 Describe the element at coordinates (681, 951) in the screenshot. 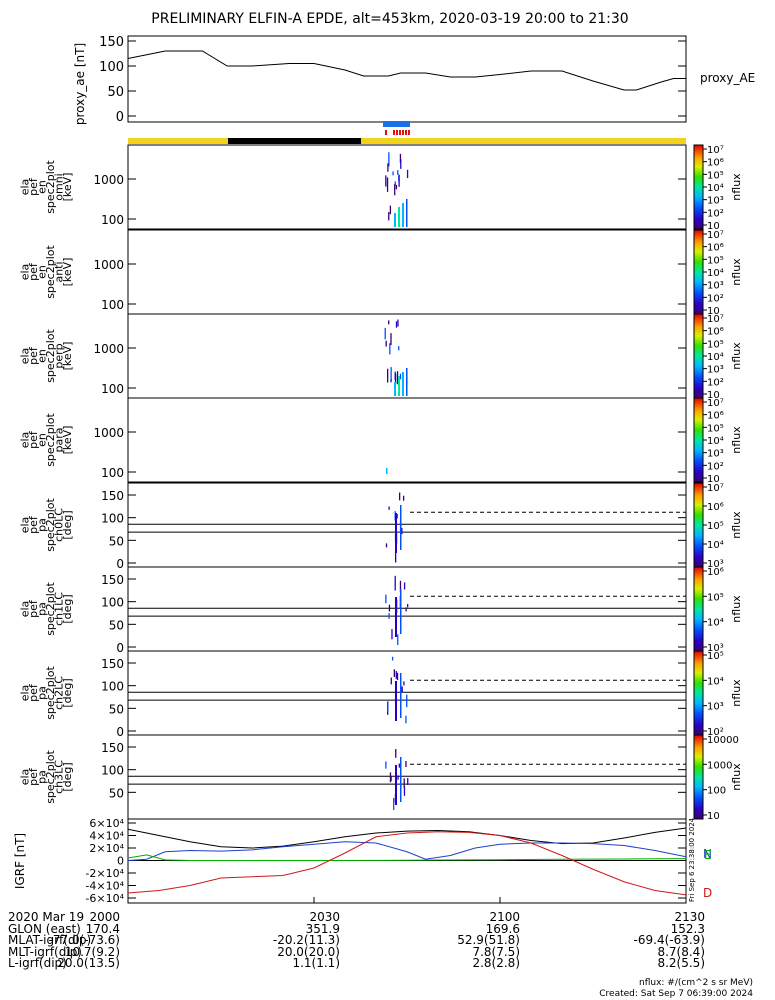

I see `ephemeris-cell: 8.7(8.4)` at that location.